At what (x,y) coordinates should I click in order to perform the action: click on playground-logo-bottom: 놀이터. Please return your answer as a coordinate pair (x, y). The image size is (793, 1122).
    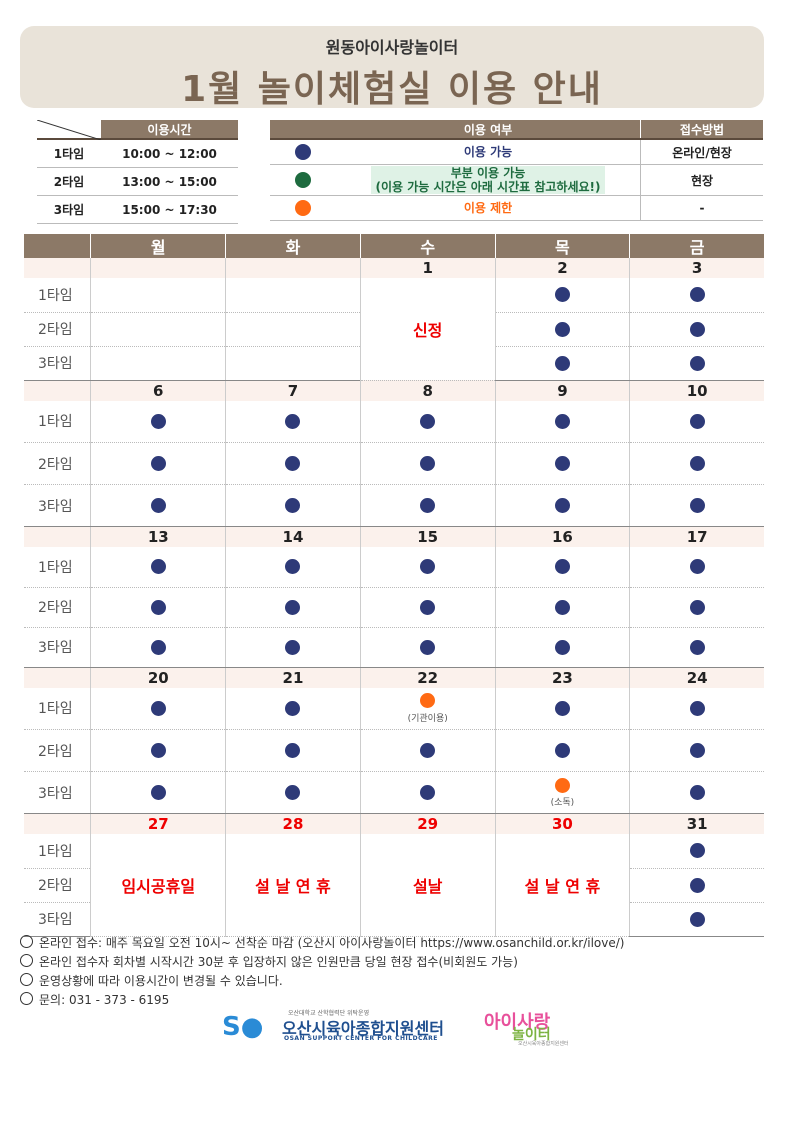
    Looking at the image, I should click on (531, 1035).